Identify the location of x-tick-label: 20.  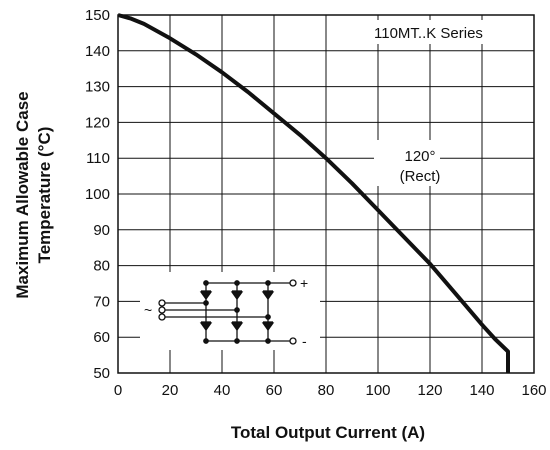
(170, 390).